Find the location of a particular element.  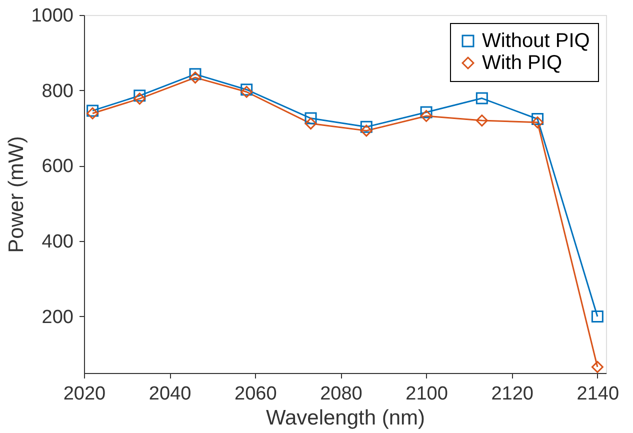

y-tick-label: 200 is located at coordinates (58, 317).